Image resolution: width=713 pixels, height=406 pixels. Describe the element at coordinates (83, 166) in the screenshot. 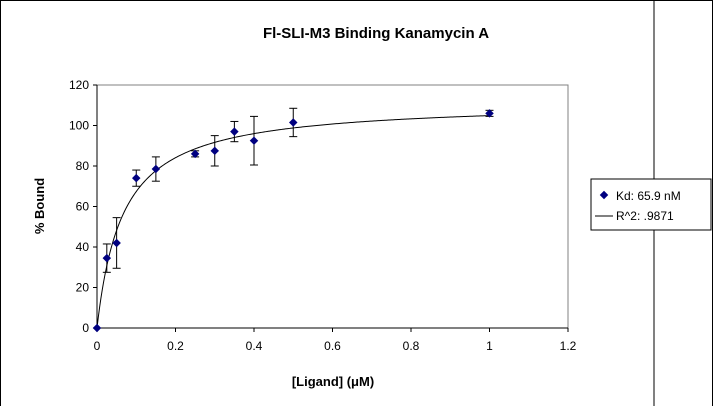

I see `y-tick-label: 80` at that location.